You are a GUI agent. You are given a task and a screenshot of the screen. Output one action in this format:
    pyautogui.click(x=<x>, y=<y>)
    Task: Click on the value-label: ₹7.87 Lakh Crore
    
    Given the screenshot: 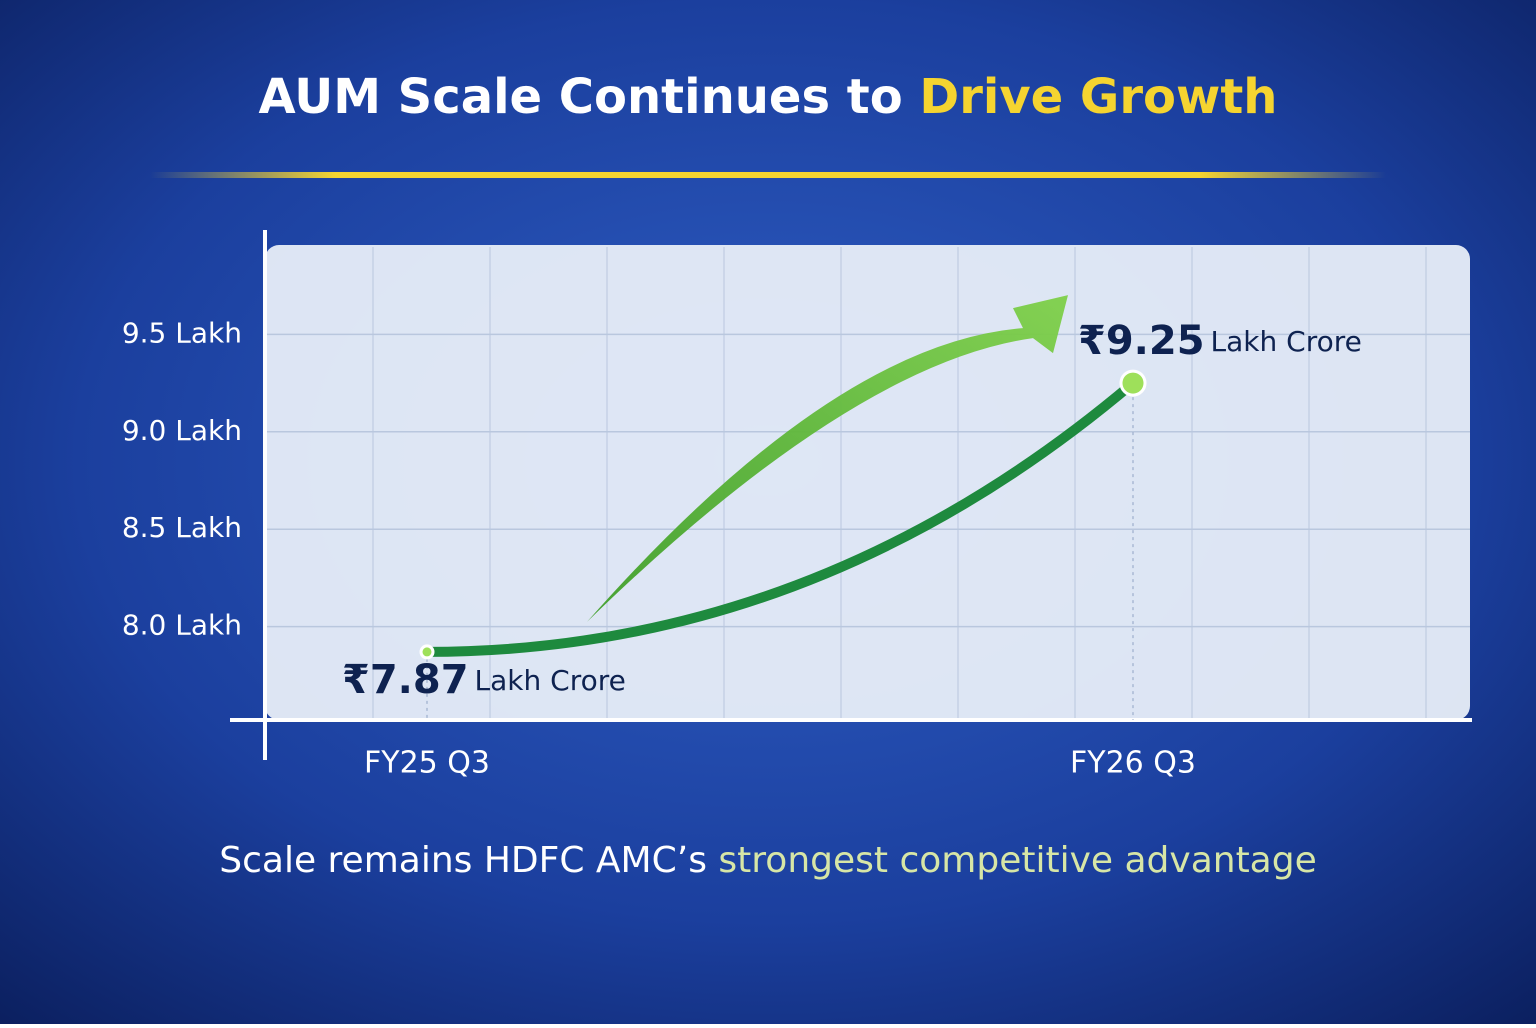 What is the action you would take?
    pyautogui.click(x=484, y=680)
    